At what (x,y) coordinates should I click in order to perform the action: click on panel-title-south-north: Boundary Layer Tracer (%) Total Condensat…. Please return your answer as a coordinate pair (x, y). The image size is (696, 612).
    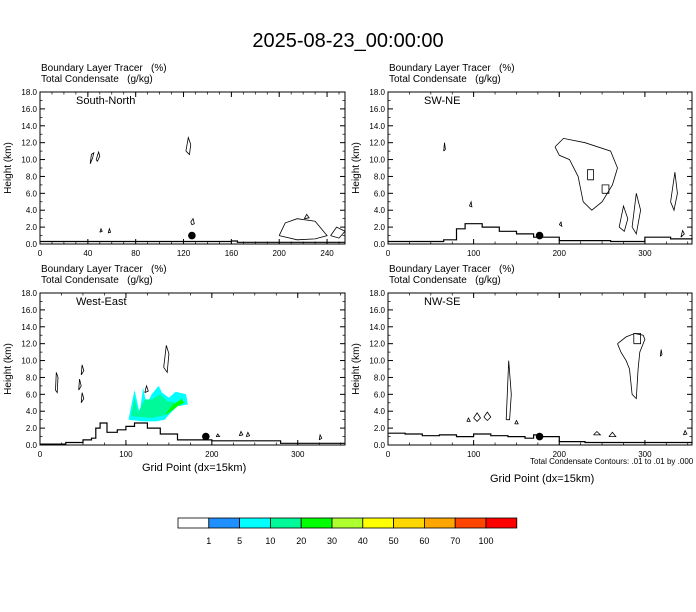
    Looking at the image, I should click on (104, 74).